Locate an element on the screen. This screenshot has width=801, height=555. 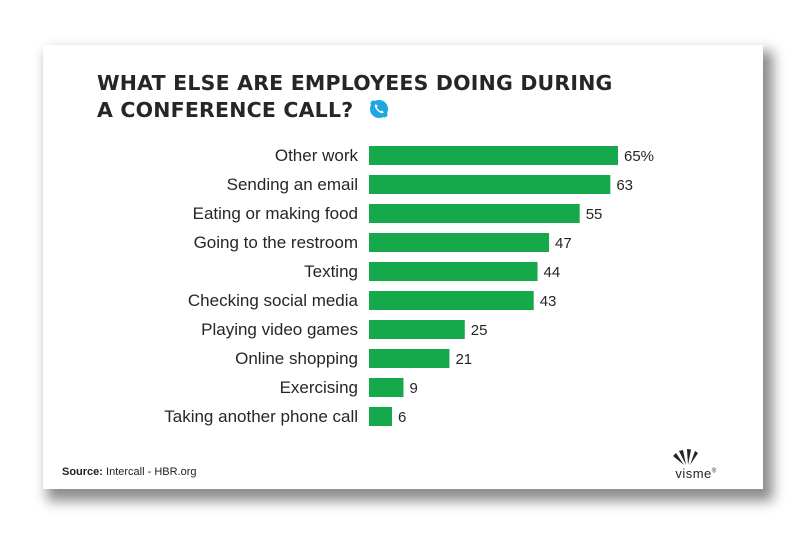
category-label: Online shopping is located at coordinates (296, 358).